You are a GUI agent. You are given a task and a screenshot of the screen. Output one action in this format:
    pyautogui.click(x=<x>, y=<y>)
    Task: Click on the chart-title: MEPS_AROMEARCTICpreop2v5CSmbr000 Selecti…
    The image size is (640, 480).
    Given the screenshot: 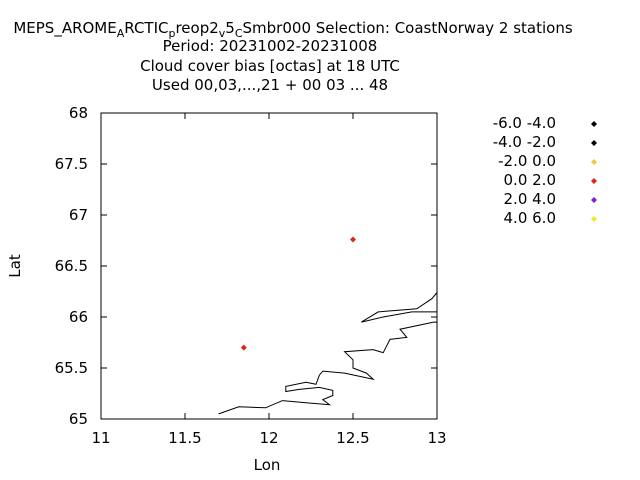 What is the action you would take?
    pyautogui.click(x=293, y=56)
    